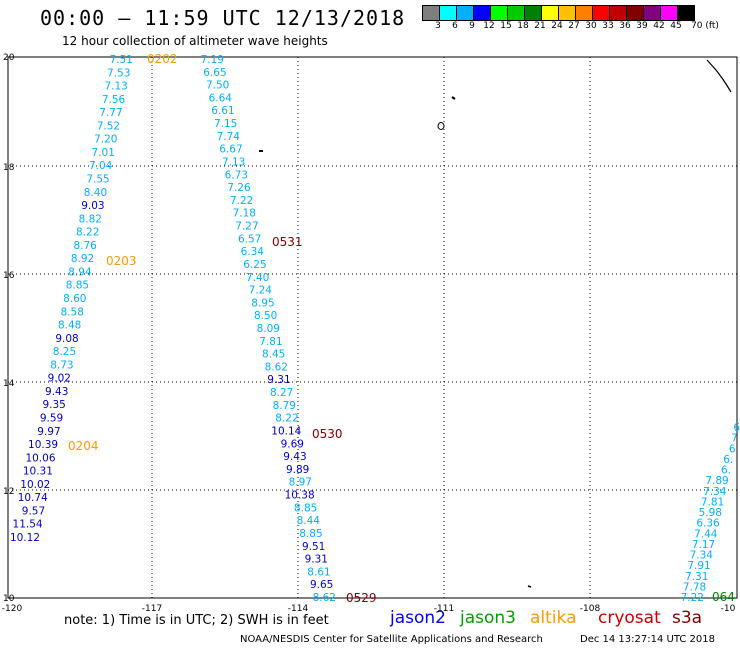 This screenshot has height=650, width=740. Describe the element at coordinates (257, 278) in the screenshot. I see `track-value: 7.40` at that location.